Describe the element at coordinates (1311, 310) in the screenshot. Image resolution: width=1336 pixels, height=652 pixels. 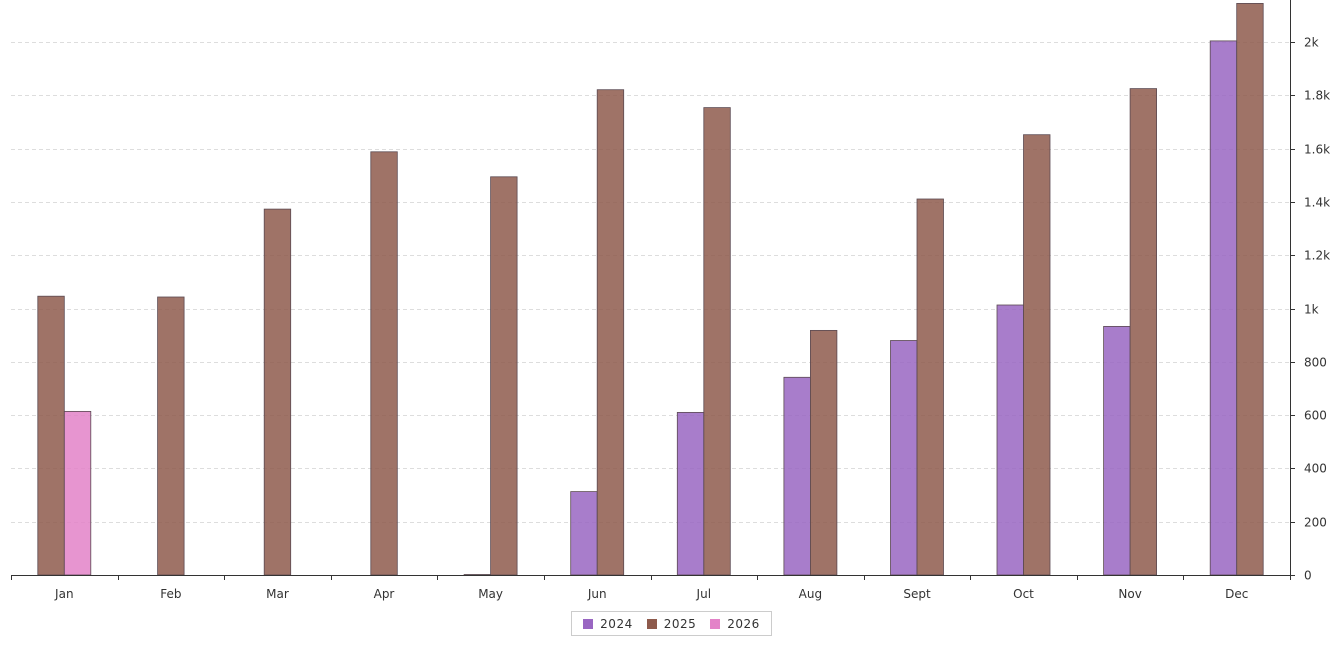
I see `y-tick-label: 1k` at that location.